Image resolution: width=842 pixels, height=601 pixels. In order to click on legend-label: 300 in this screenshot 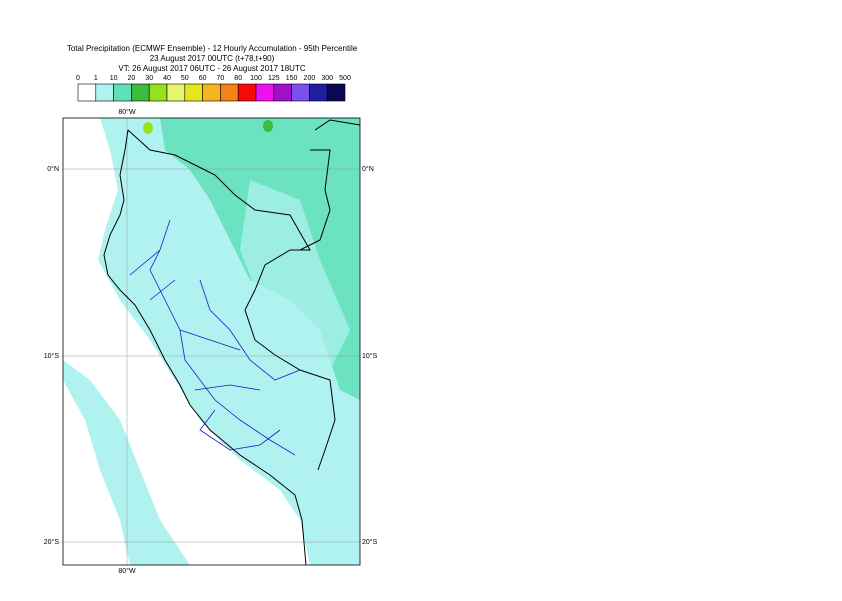, I will do `click(327, 78)`.